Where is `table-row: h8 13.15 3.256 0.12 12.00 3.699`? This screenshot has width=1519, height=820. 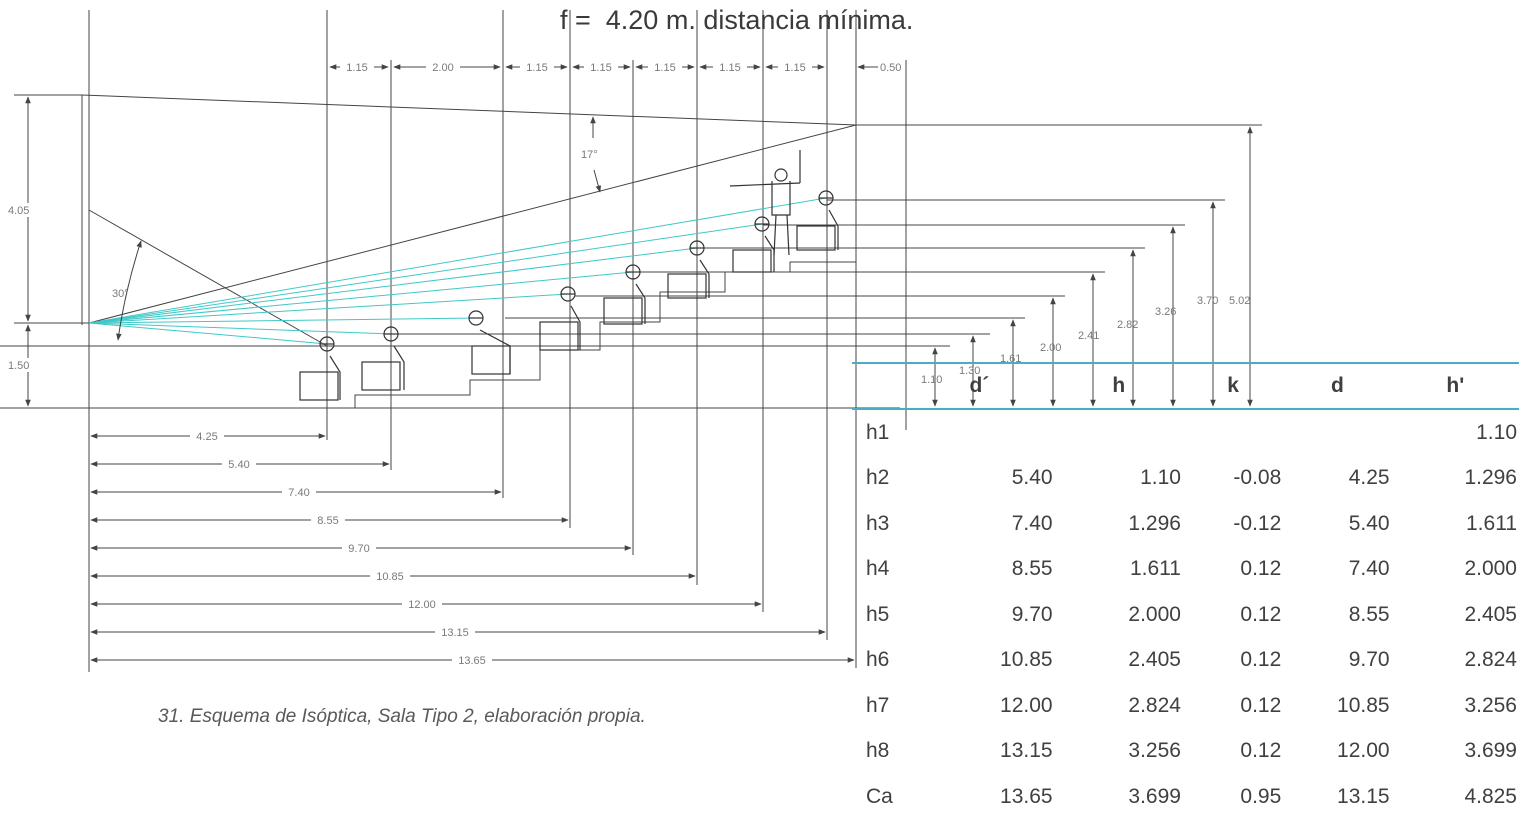
table-row: h8 13.15 3.256 0.12 12.00 3.699 is located at coordinates (1185, 752).